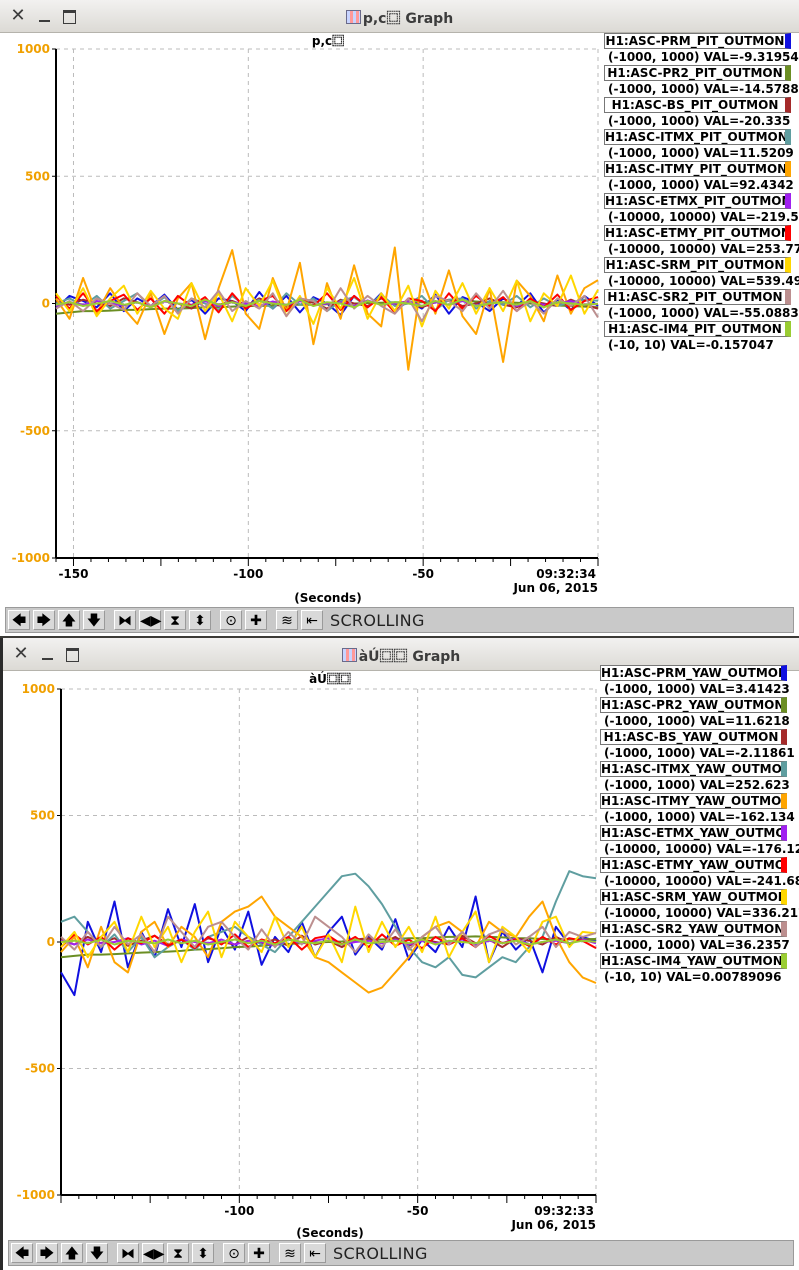 This screenshot has height=1270, width=799. What do you see at coordinates (697, 265) in the screenshot?
I see `legend-channel-name: H1:ASC-SRM_PIT_OUTMON` at bounding box center [697, 265].